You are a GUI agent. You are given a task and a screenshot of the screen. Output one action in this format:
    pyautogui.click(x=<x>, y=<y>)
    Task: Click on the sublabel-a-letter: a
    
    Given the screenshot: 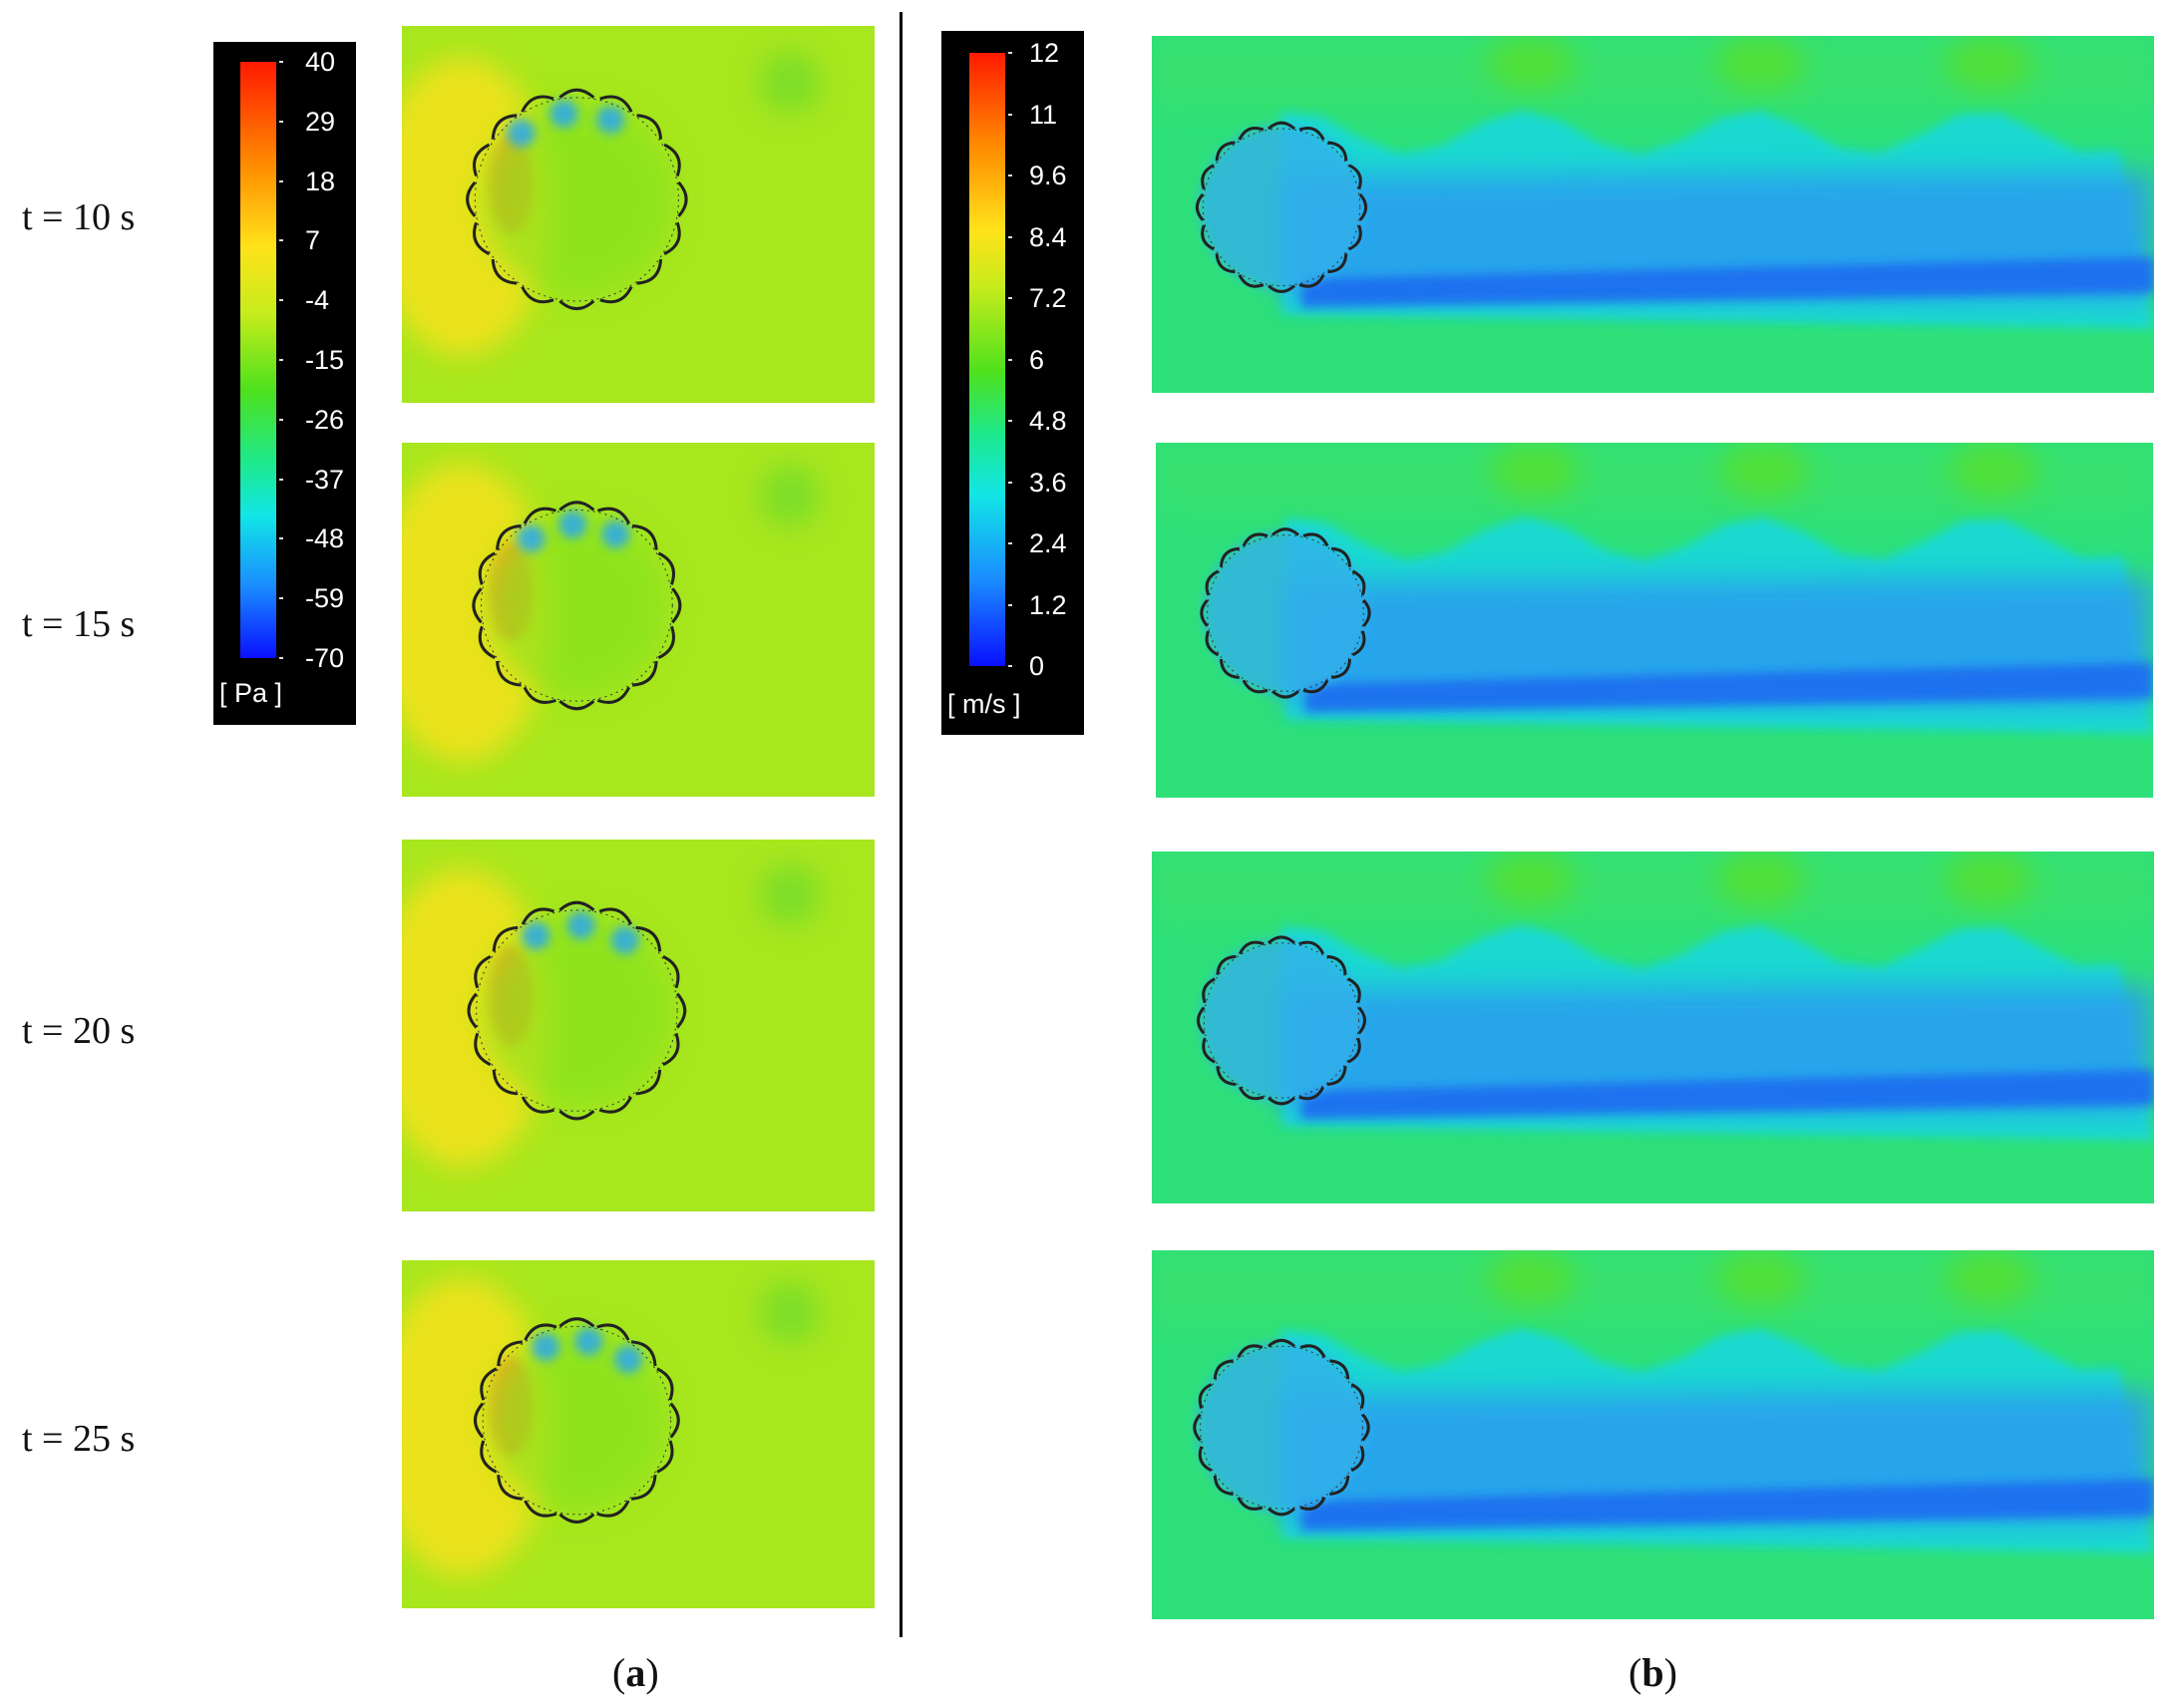 What is the action you would take?
    pyautogui.click(x=635, y=1673)
    